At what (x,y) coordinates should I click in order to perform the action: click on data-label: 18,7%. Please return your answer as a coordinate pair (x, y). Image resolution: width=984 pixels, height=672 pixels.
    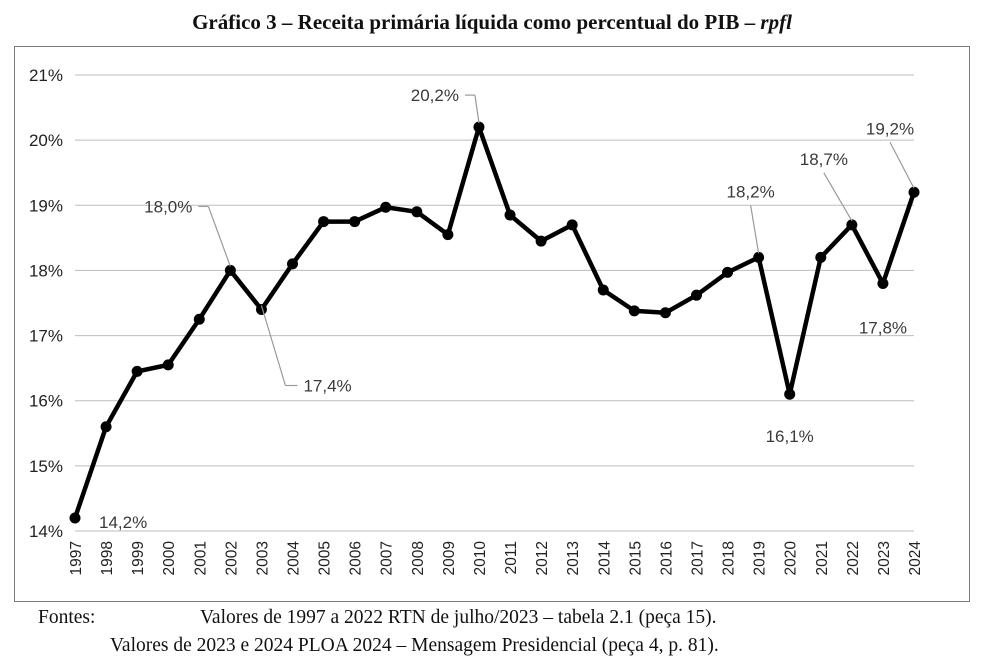
    Looking at the image, I should click on (824, 159).